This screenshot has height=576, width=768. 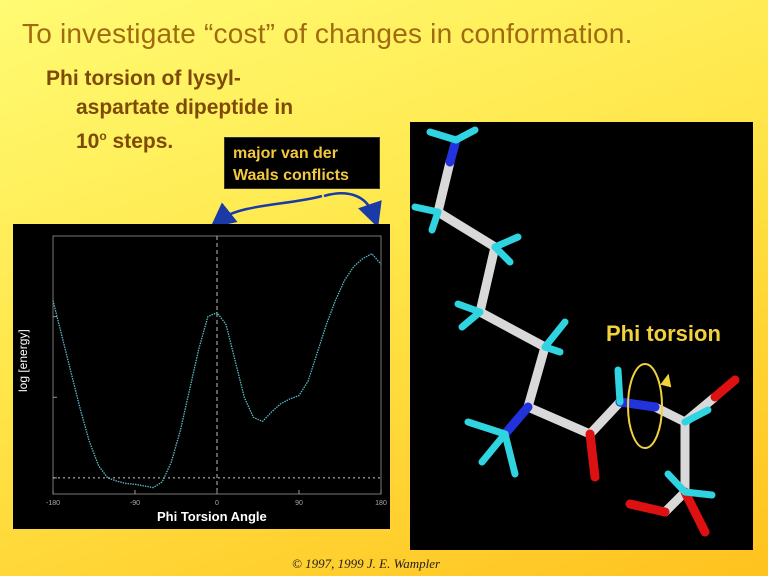 I want to click on callout-line-1: major van der, so click(x=285, y=153).